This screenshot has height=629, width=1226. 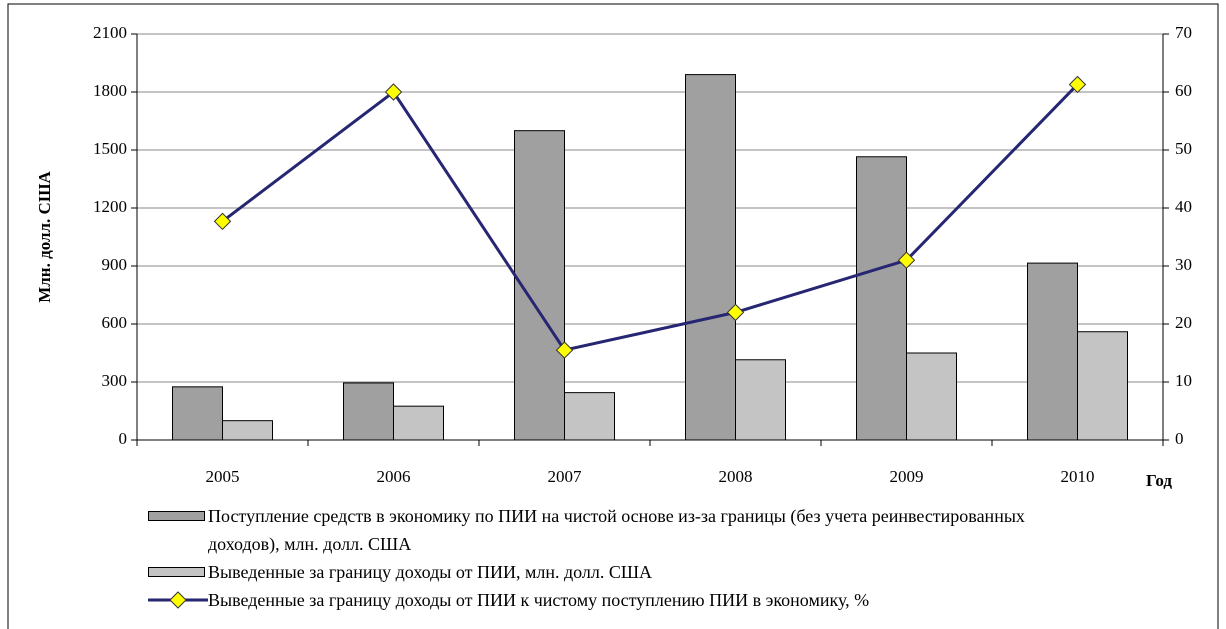 I want to click on x-tick-label: 2010, so click(x=1078, y=476).